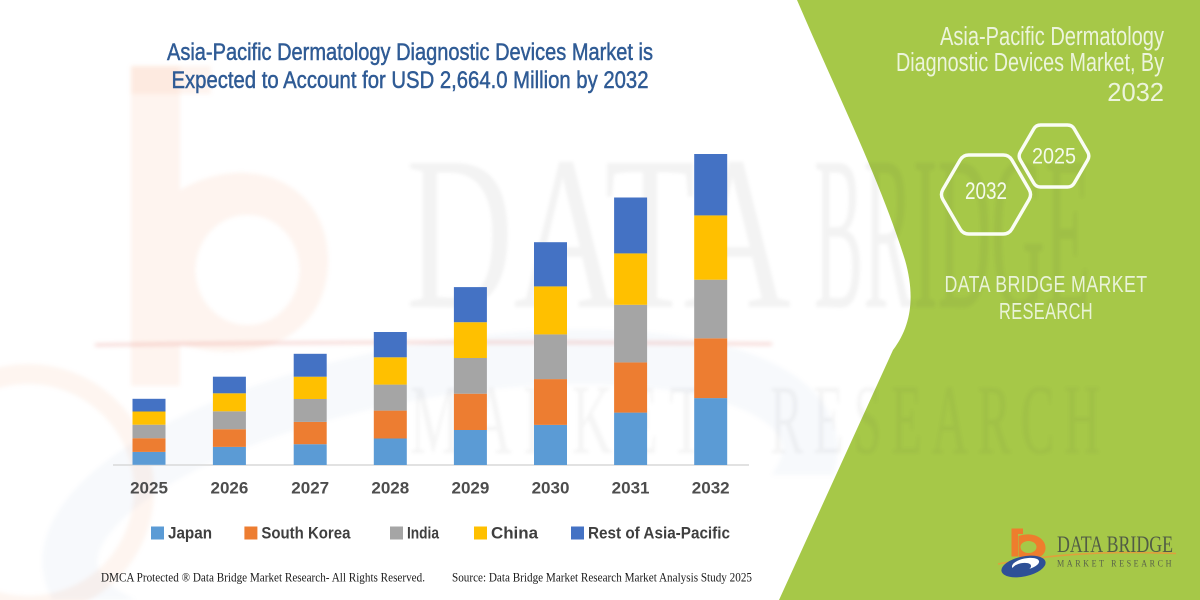 The height and width of the screenshot is (600, 1200). I want to click on svg-text: BRIDGE, so click(952, 233).